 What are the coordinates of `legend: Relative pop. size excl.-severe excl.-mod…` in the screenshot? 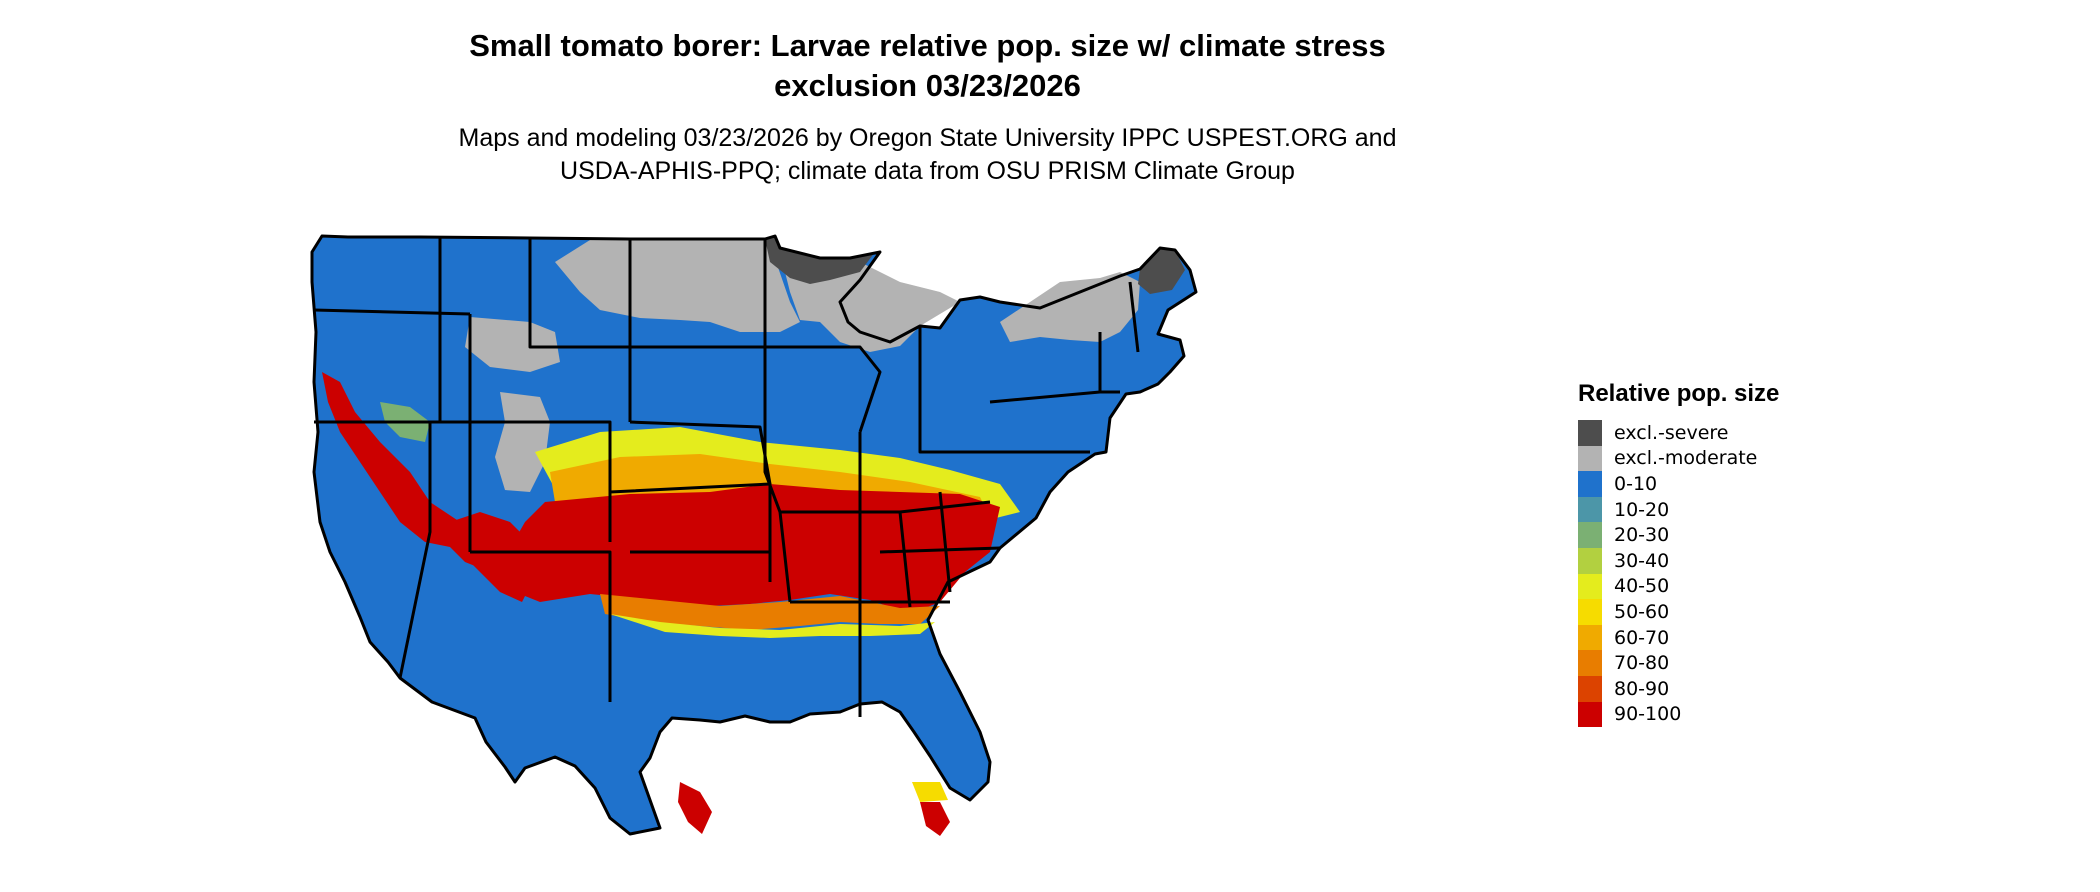 It's located at (1679, 554).